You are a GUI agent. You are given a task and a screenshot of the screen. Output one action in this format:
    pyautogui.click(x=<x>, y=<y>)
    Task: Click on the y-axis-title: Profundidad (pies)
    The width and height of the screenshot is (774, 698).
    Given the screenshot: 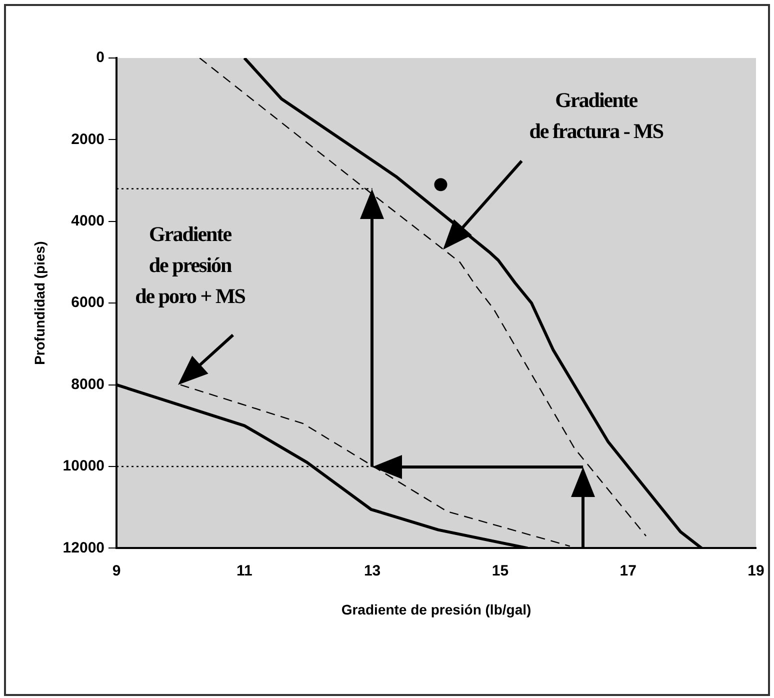 What is the action you would take?
    pyautogui.click(x=39, y=303)
    